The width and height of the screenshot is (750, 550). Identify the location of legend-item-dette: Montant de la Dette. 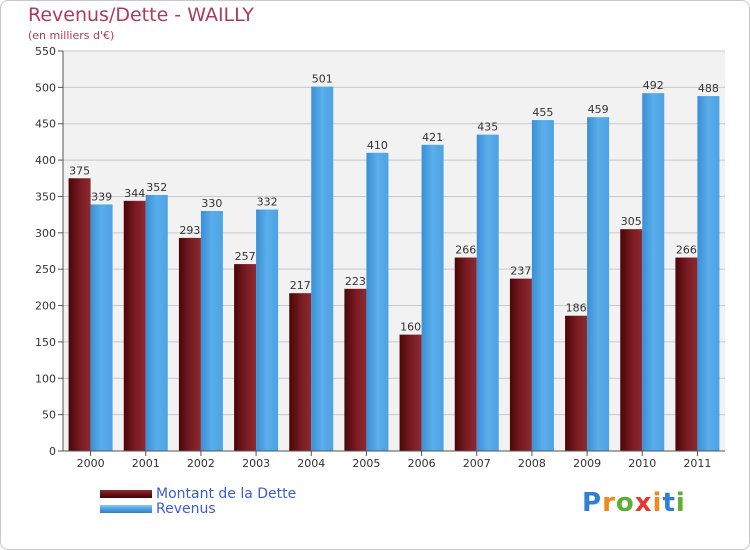
(198, 494).